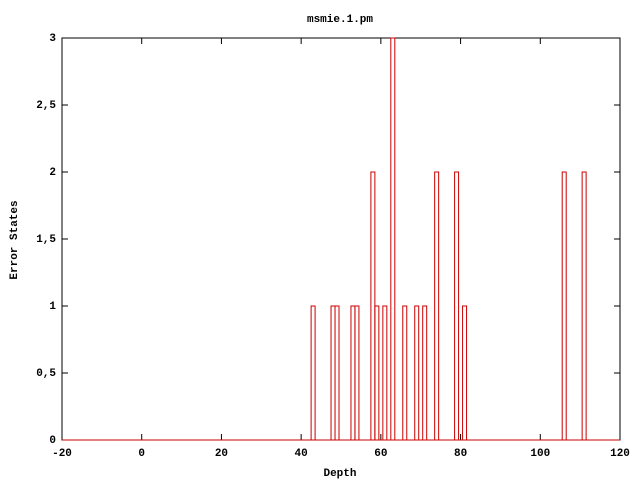 This screenshot has width=640, height=480. Describe the element at coordinates (46, 106) in the screenshot. I see `y-tick-label: 2,5` at that location.